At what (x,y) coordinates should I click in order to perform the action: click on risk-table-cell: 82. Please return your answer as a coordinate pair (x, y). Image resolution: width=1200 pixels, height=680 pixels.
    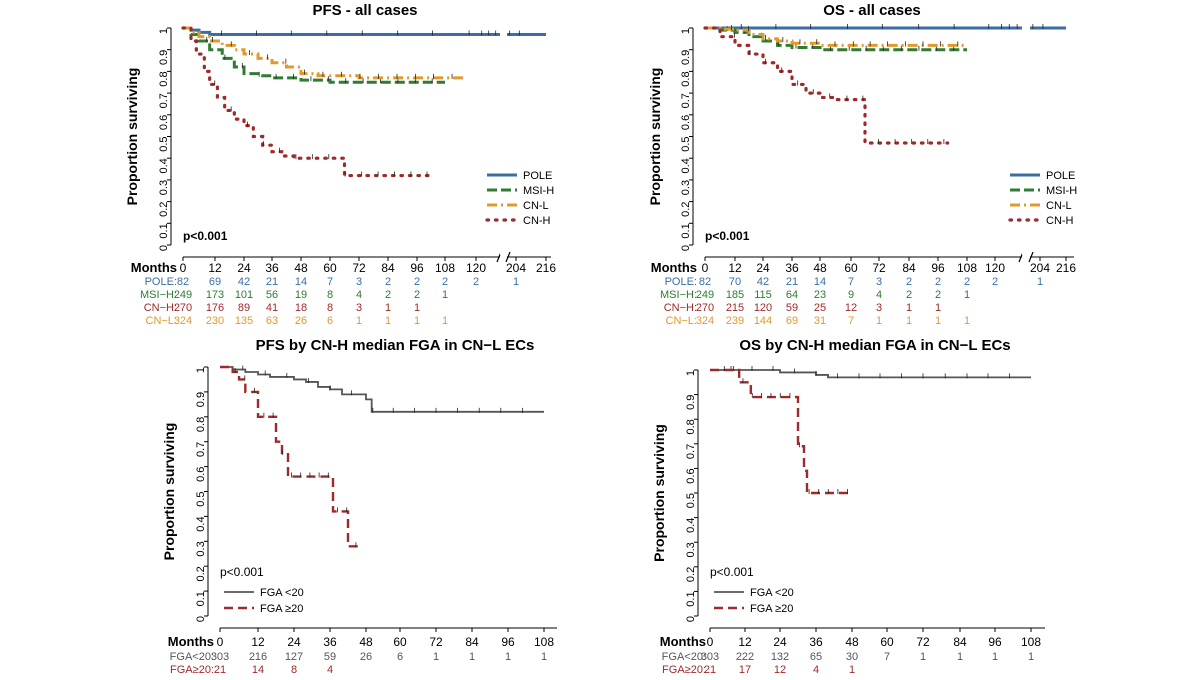
    Looking at the image, I should click on (705, 282).